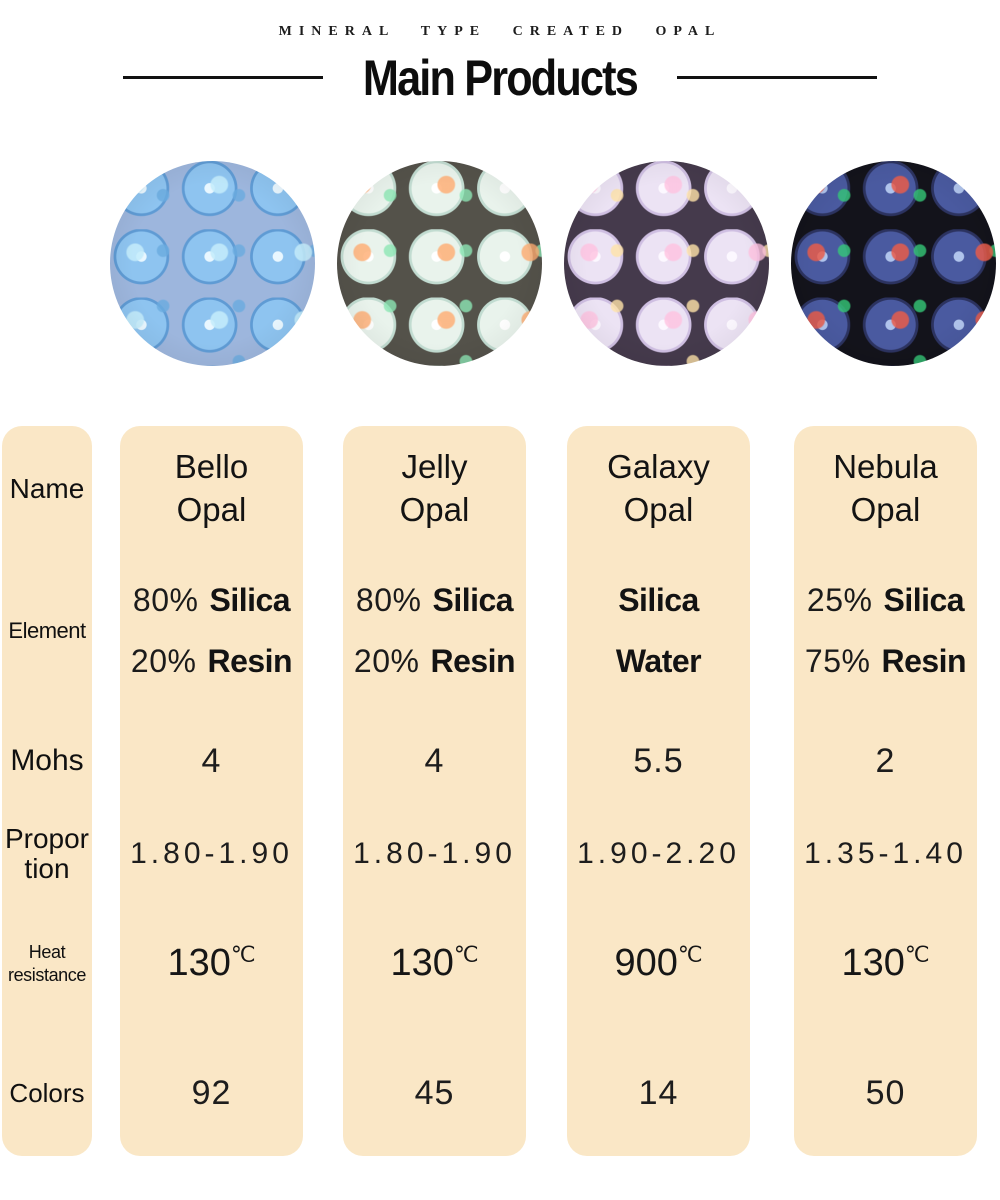 The width and height of the screenshot is (1000, 1200). What do you see at coordinates (885, 487) in the screenshot?
I see `product-name: Nebula Opal` at bounding box center [885, 487].